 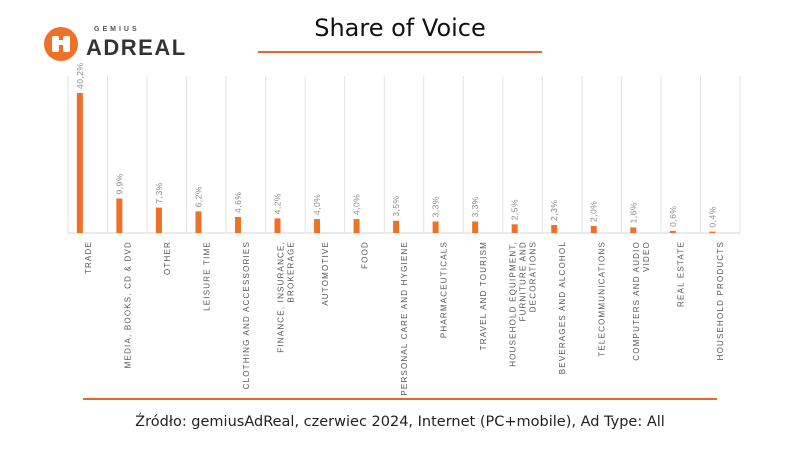 I want to click on category-label: LEISURE TIME, so click(x=206, y=276).